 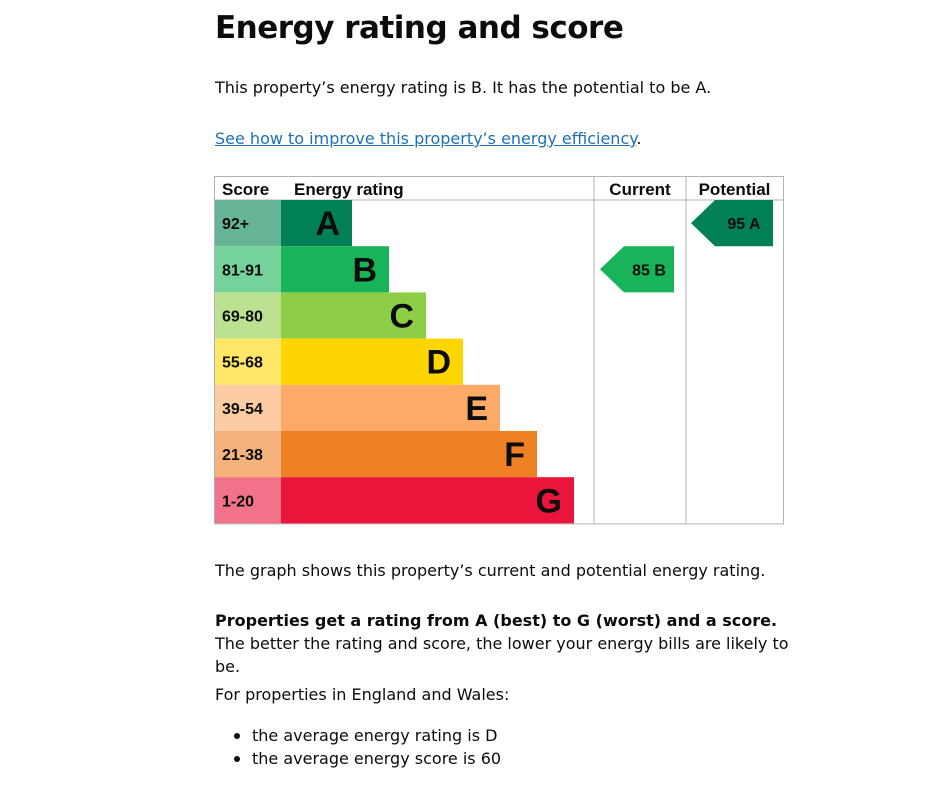 What do you see at coordinates (349, 189) in the screenshot?
I see `header-energy-rating: Energy rating` at bounding box center [349, 189].